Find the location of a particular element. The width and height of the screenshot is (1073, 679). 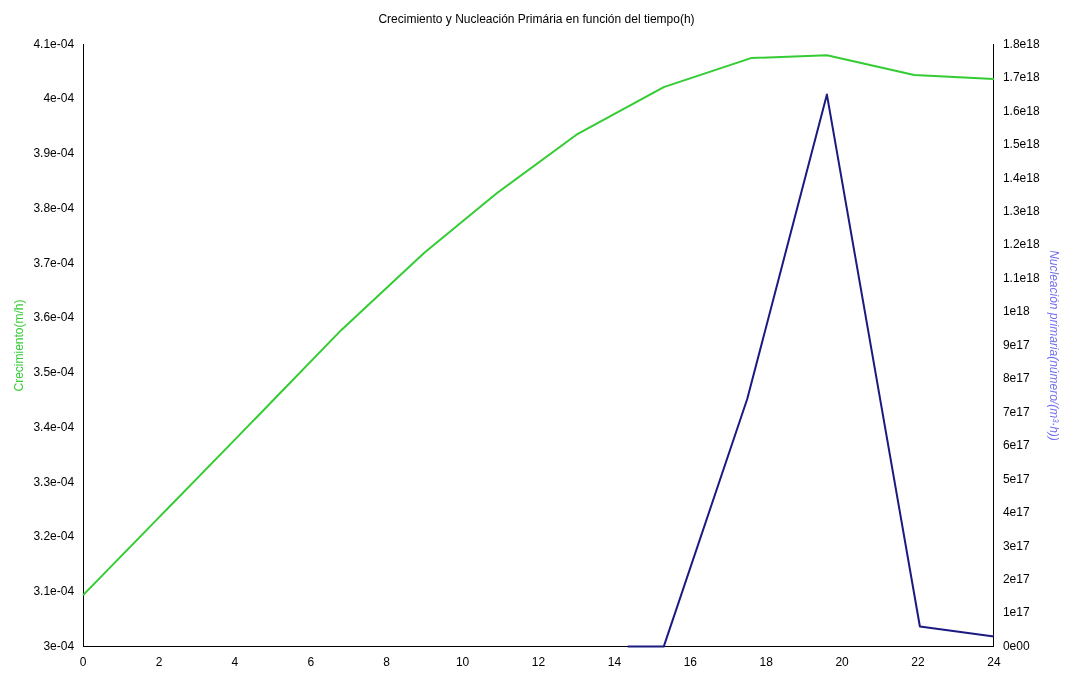

y2-tick-label: 7e17 is located at coordinates (1016, 411).